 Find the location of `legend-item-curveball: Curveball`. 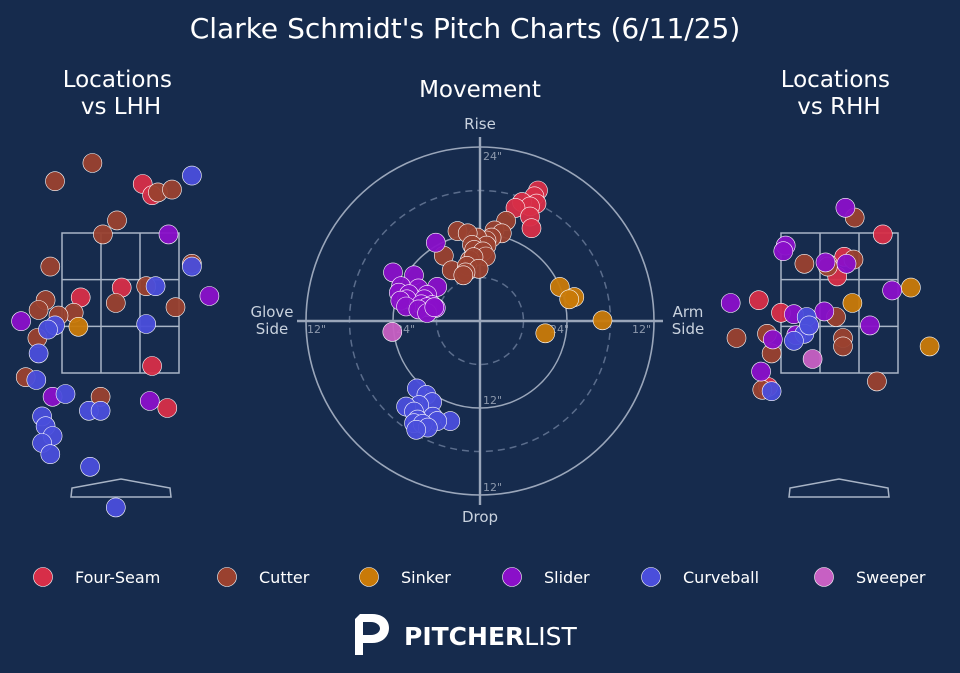

legend-item-curveball: Curveball is located at coordinates (700, 577).